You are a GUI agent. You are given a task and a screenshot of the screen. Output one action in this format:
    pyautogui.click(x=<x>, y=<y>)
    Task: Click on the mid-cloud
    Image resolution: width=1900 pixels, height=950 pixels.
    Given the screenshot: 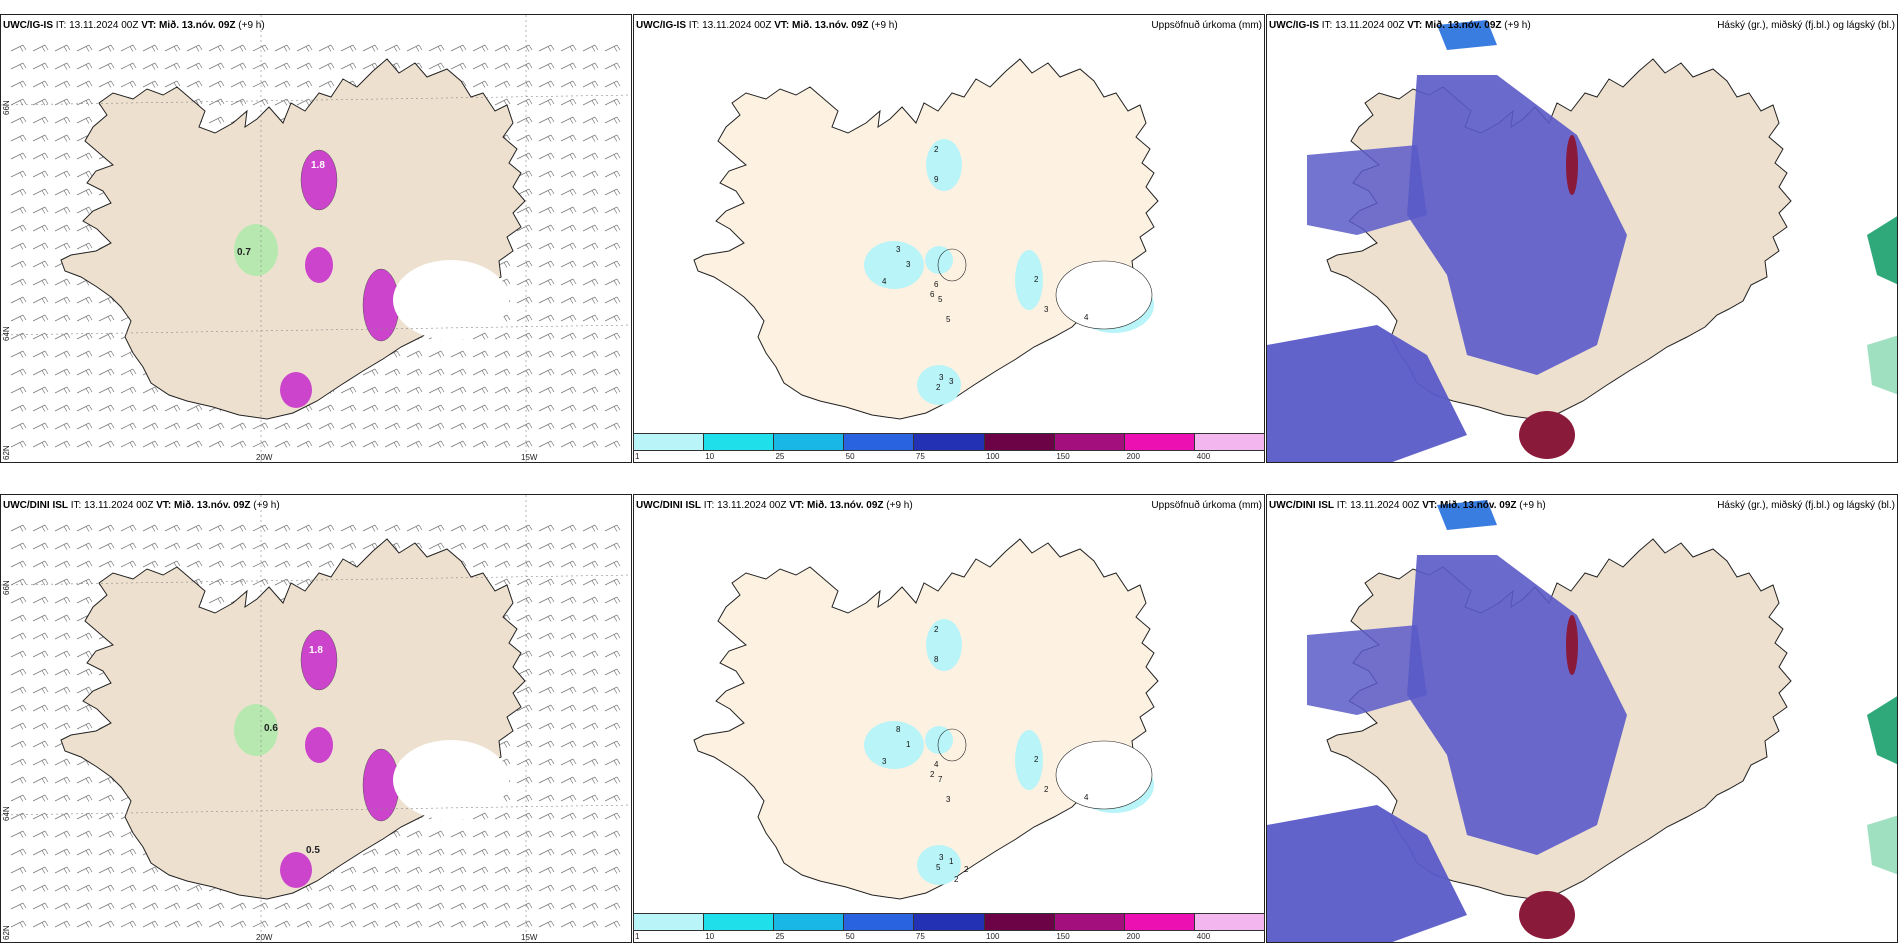 What is the action you would take?
    pyautogui.click(x=1467, y=515)
    